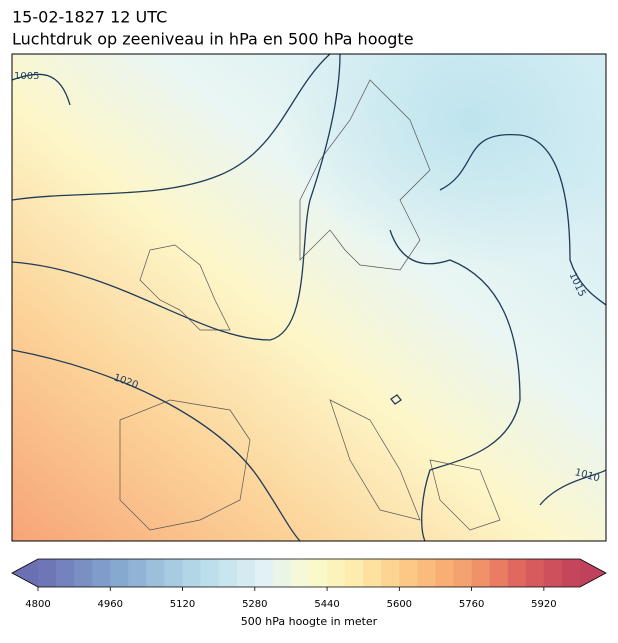  Describe the element at coordinates (182, 604) in the screenshot. I see `colorbar-tick-label: 5120` at that location.